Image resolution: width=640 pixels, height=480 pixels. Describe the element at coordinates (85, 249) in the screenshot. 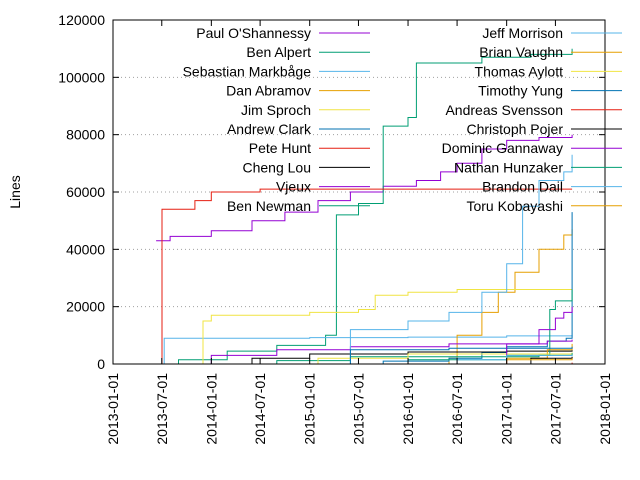

I see `y-tick-label: 40000` at that location.